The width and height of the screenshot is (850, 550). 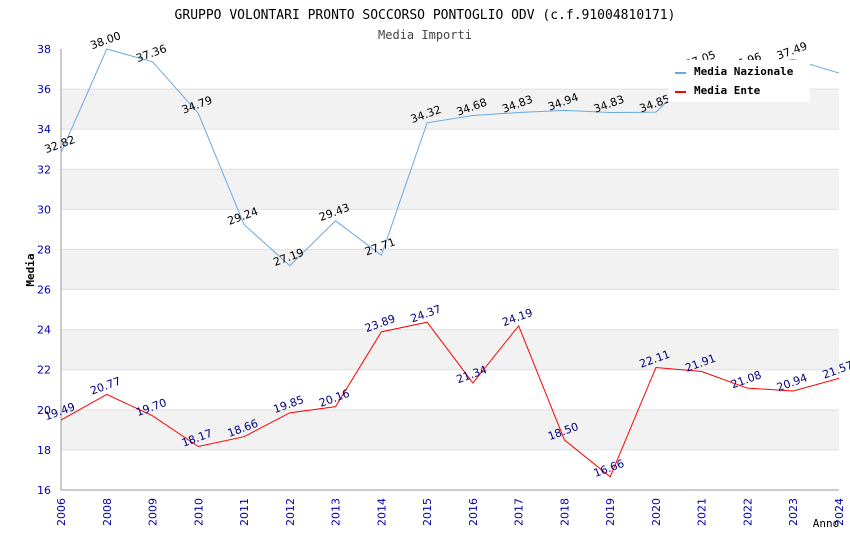 I want to click on x-tick-label: 2024, so click(x=839, y=512).